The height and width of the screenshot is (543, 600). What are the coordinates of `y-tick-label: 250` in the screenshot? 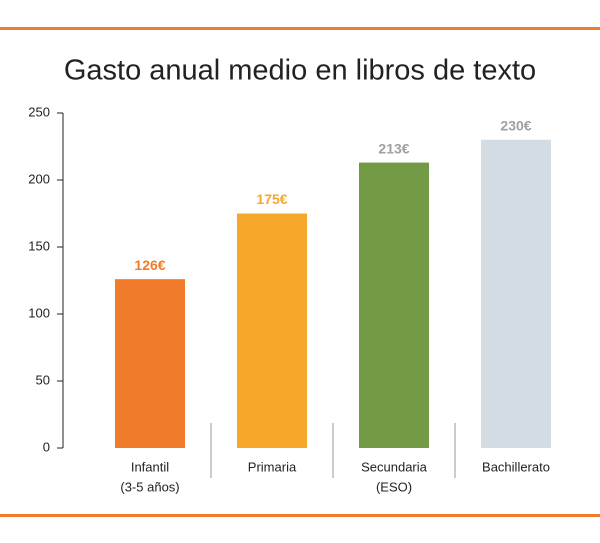 It's located at (39, 111).